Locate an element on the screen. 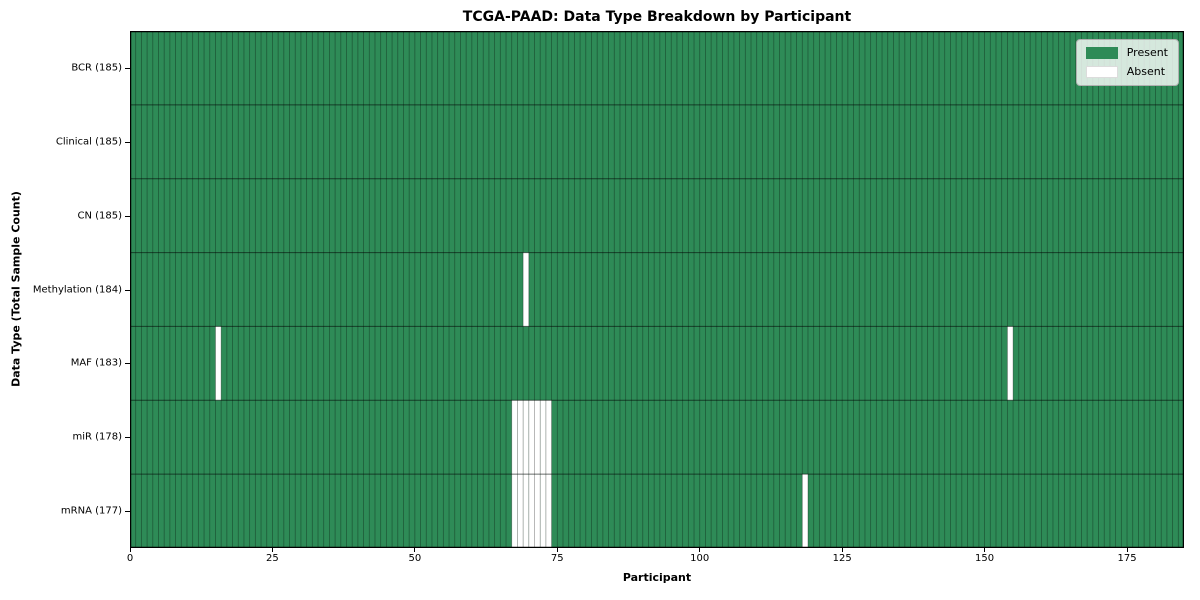  legend-item-present: Present is located at coordinates (1126, 52).